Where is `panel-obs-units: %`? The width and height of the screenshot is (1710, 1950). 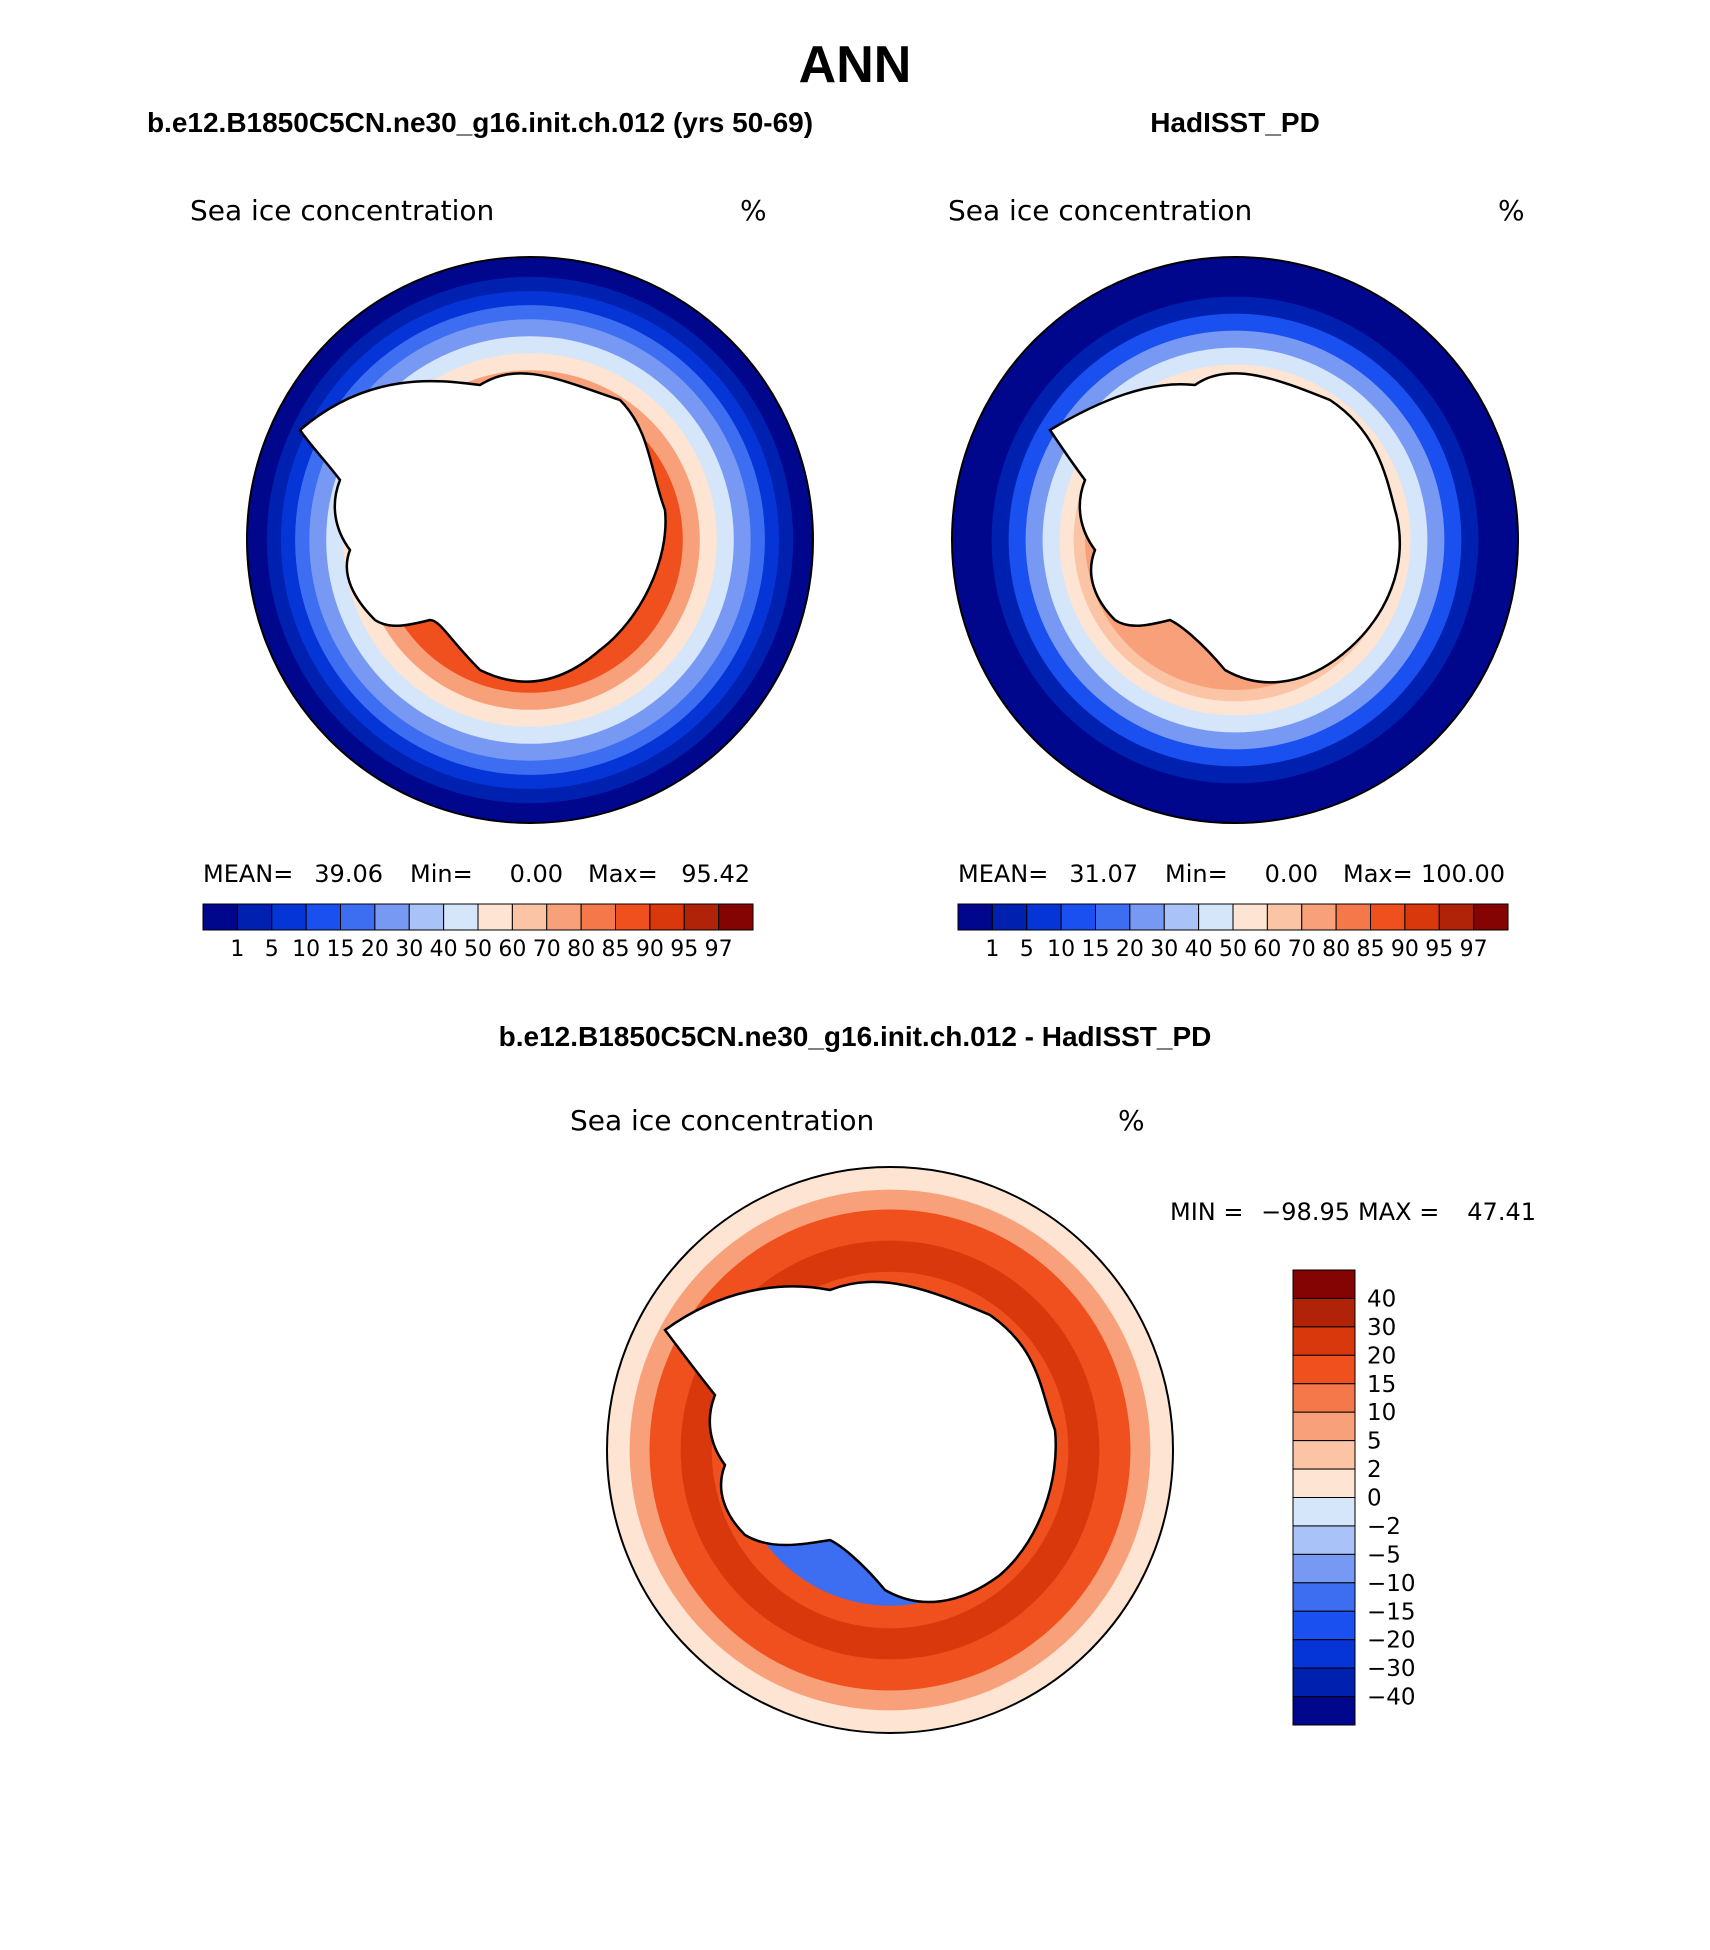
panel-obs-units: % is located at coordinates (1511, 210).